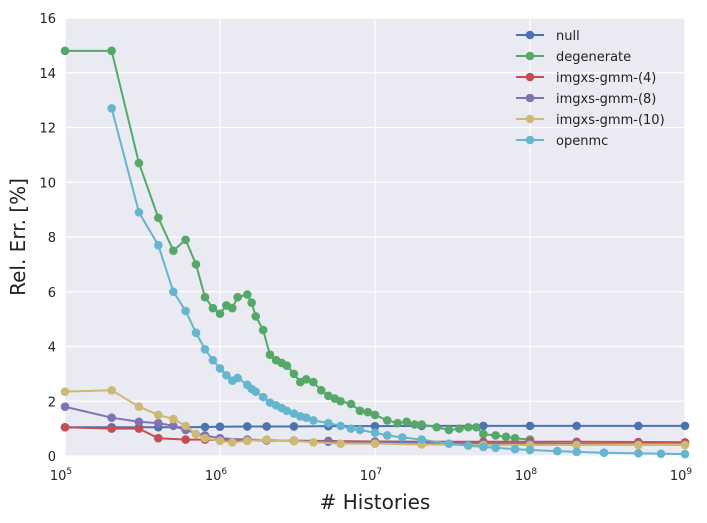 This screenshot has height=523, width=707. Describe the element at coordinates (216, 475) in the screenshot. I see `x-tick-label: 10⁶` at that location.